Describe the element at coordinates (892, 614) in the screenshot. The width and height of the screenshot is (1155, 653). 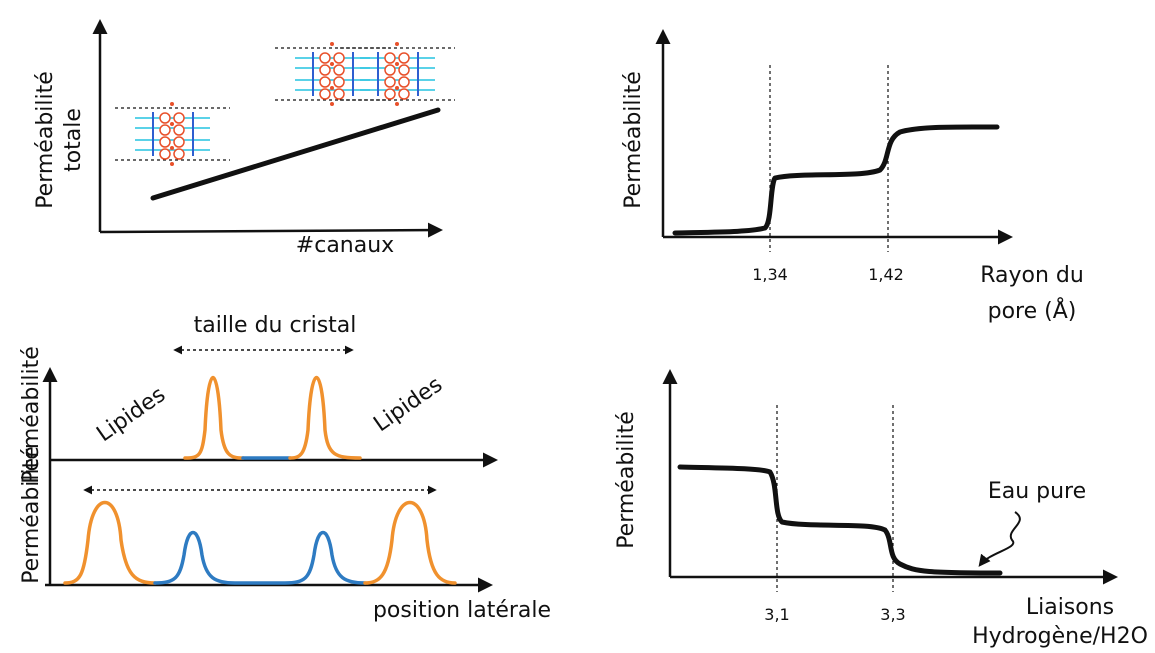
I see `tick-label: 3,3` at that location.